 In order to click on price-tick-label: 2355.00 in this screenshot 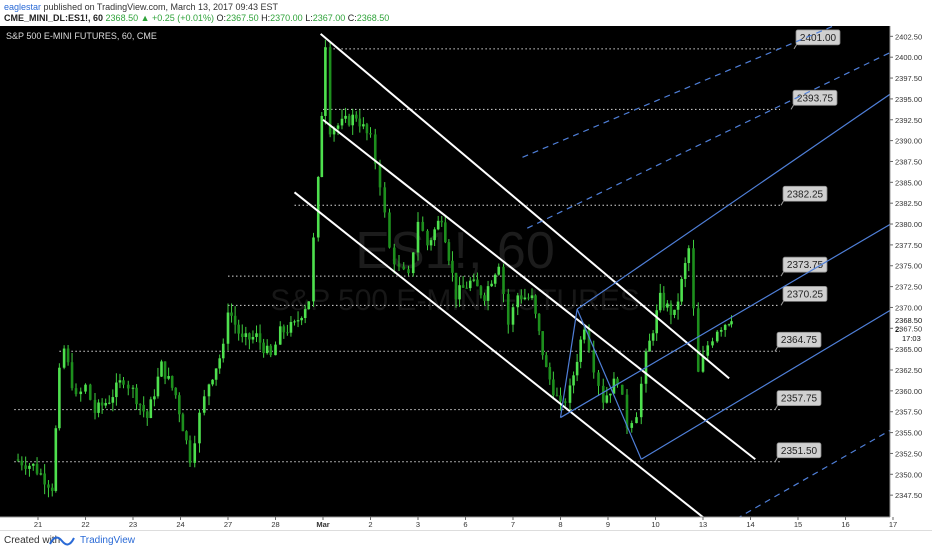, I will do `click(908, 433)`.